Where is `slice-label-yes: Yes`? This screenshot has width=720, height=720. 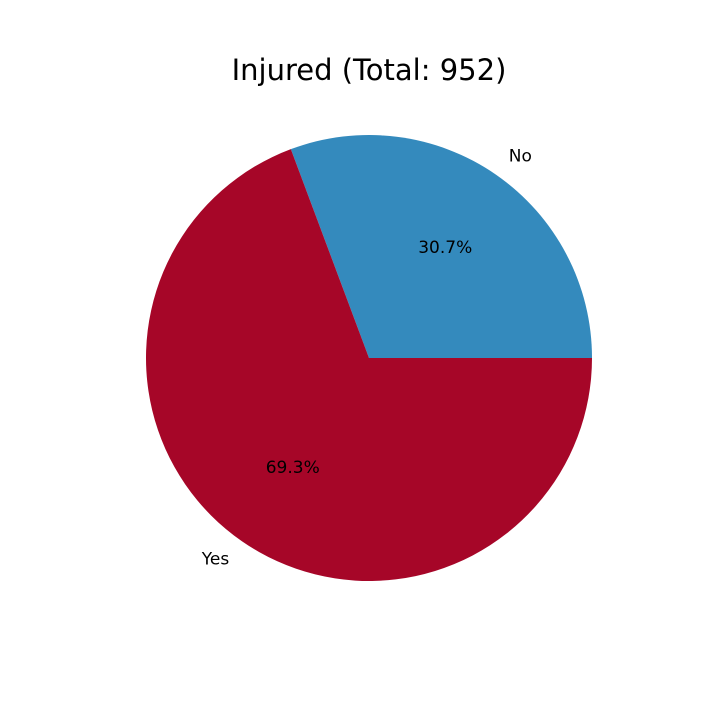 slice-label-yes: Yes is located at coordinates (215, 560).